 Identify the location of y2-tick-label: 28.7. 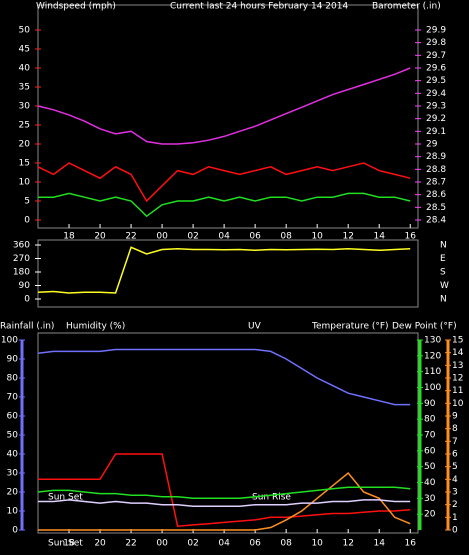
(436, 183).